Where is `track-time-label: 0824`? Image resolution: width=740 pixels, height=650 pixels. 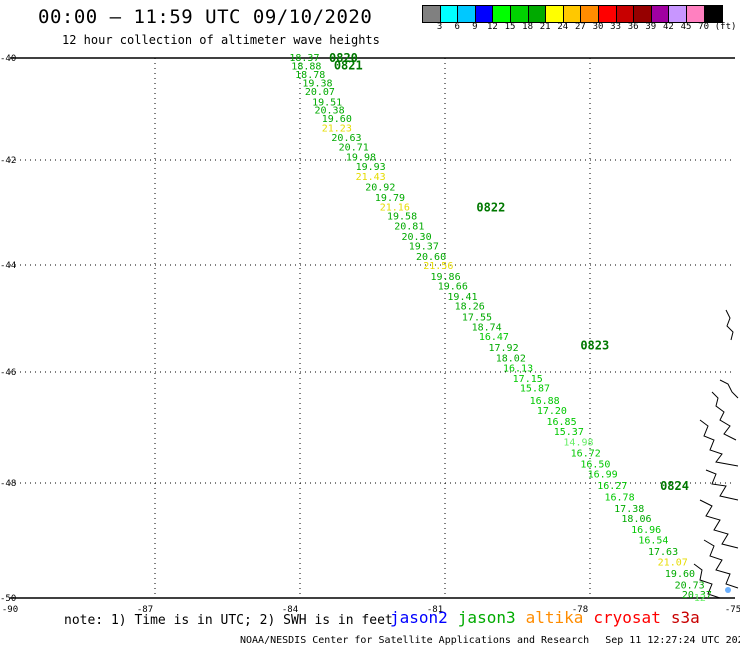 track-time-label: 0824 is located at coordinates (674, 486).